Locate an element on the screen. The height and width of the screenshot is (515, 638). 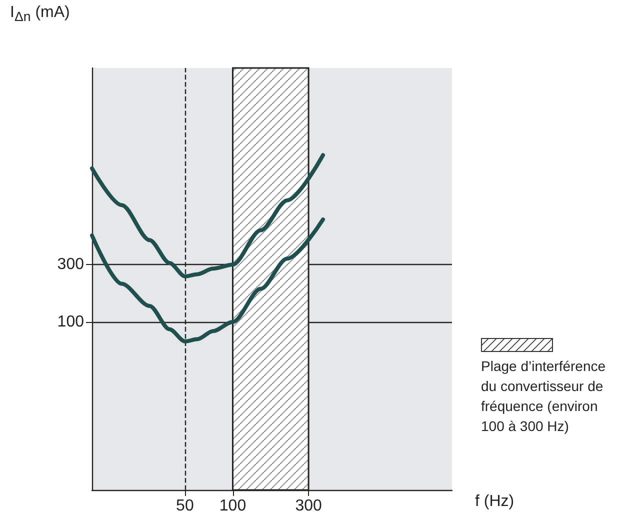
x-tick-label: 100 is located at coordinates (232, 506).